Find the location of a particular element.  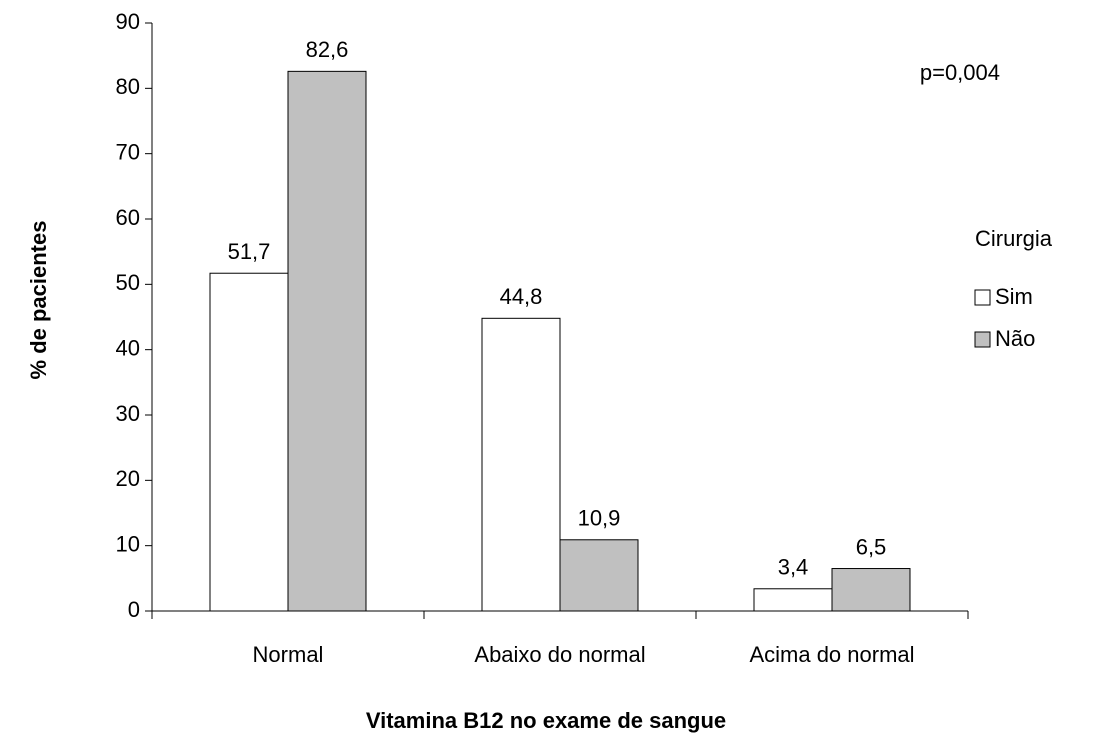

y-tick-label: 60 is located at coordinates (128, 217).